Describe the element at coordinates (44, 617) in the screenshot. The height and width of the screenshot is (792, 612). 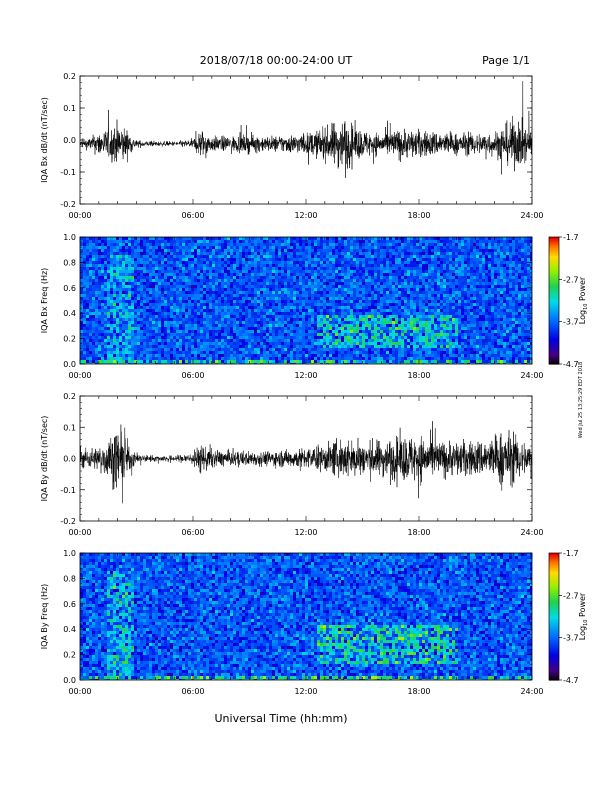
I see `y-axis-label: IQA By Freq (Hz)` at that location.